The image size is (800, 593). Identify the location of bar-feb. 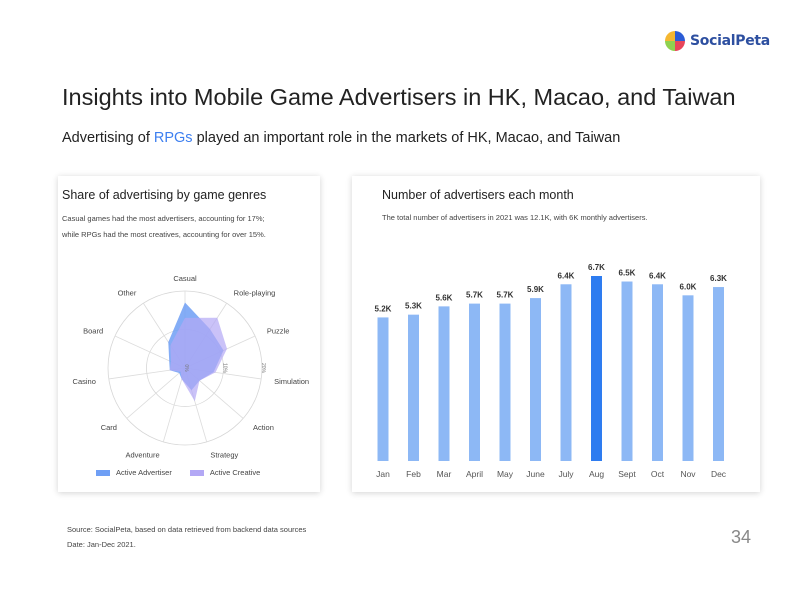
(413, 387).